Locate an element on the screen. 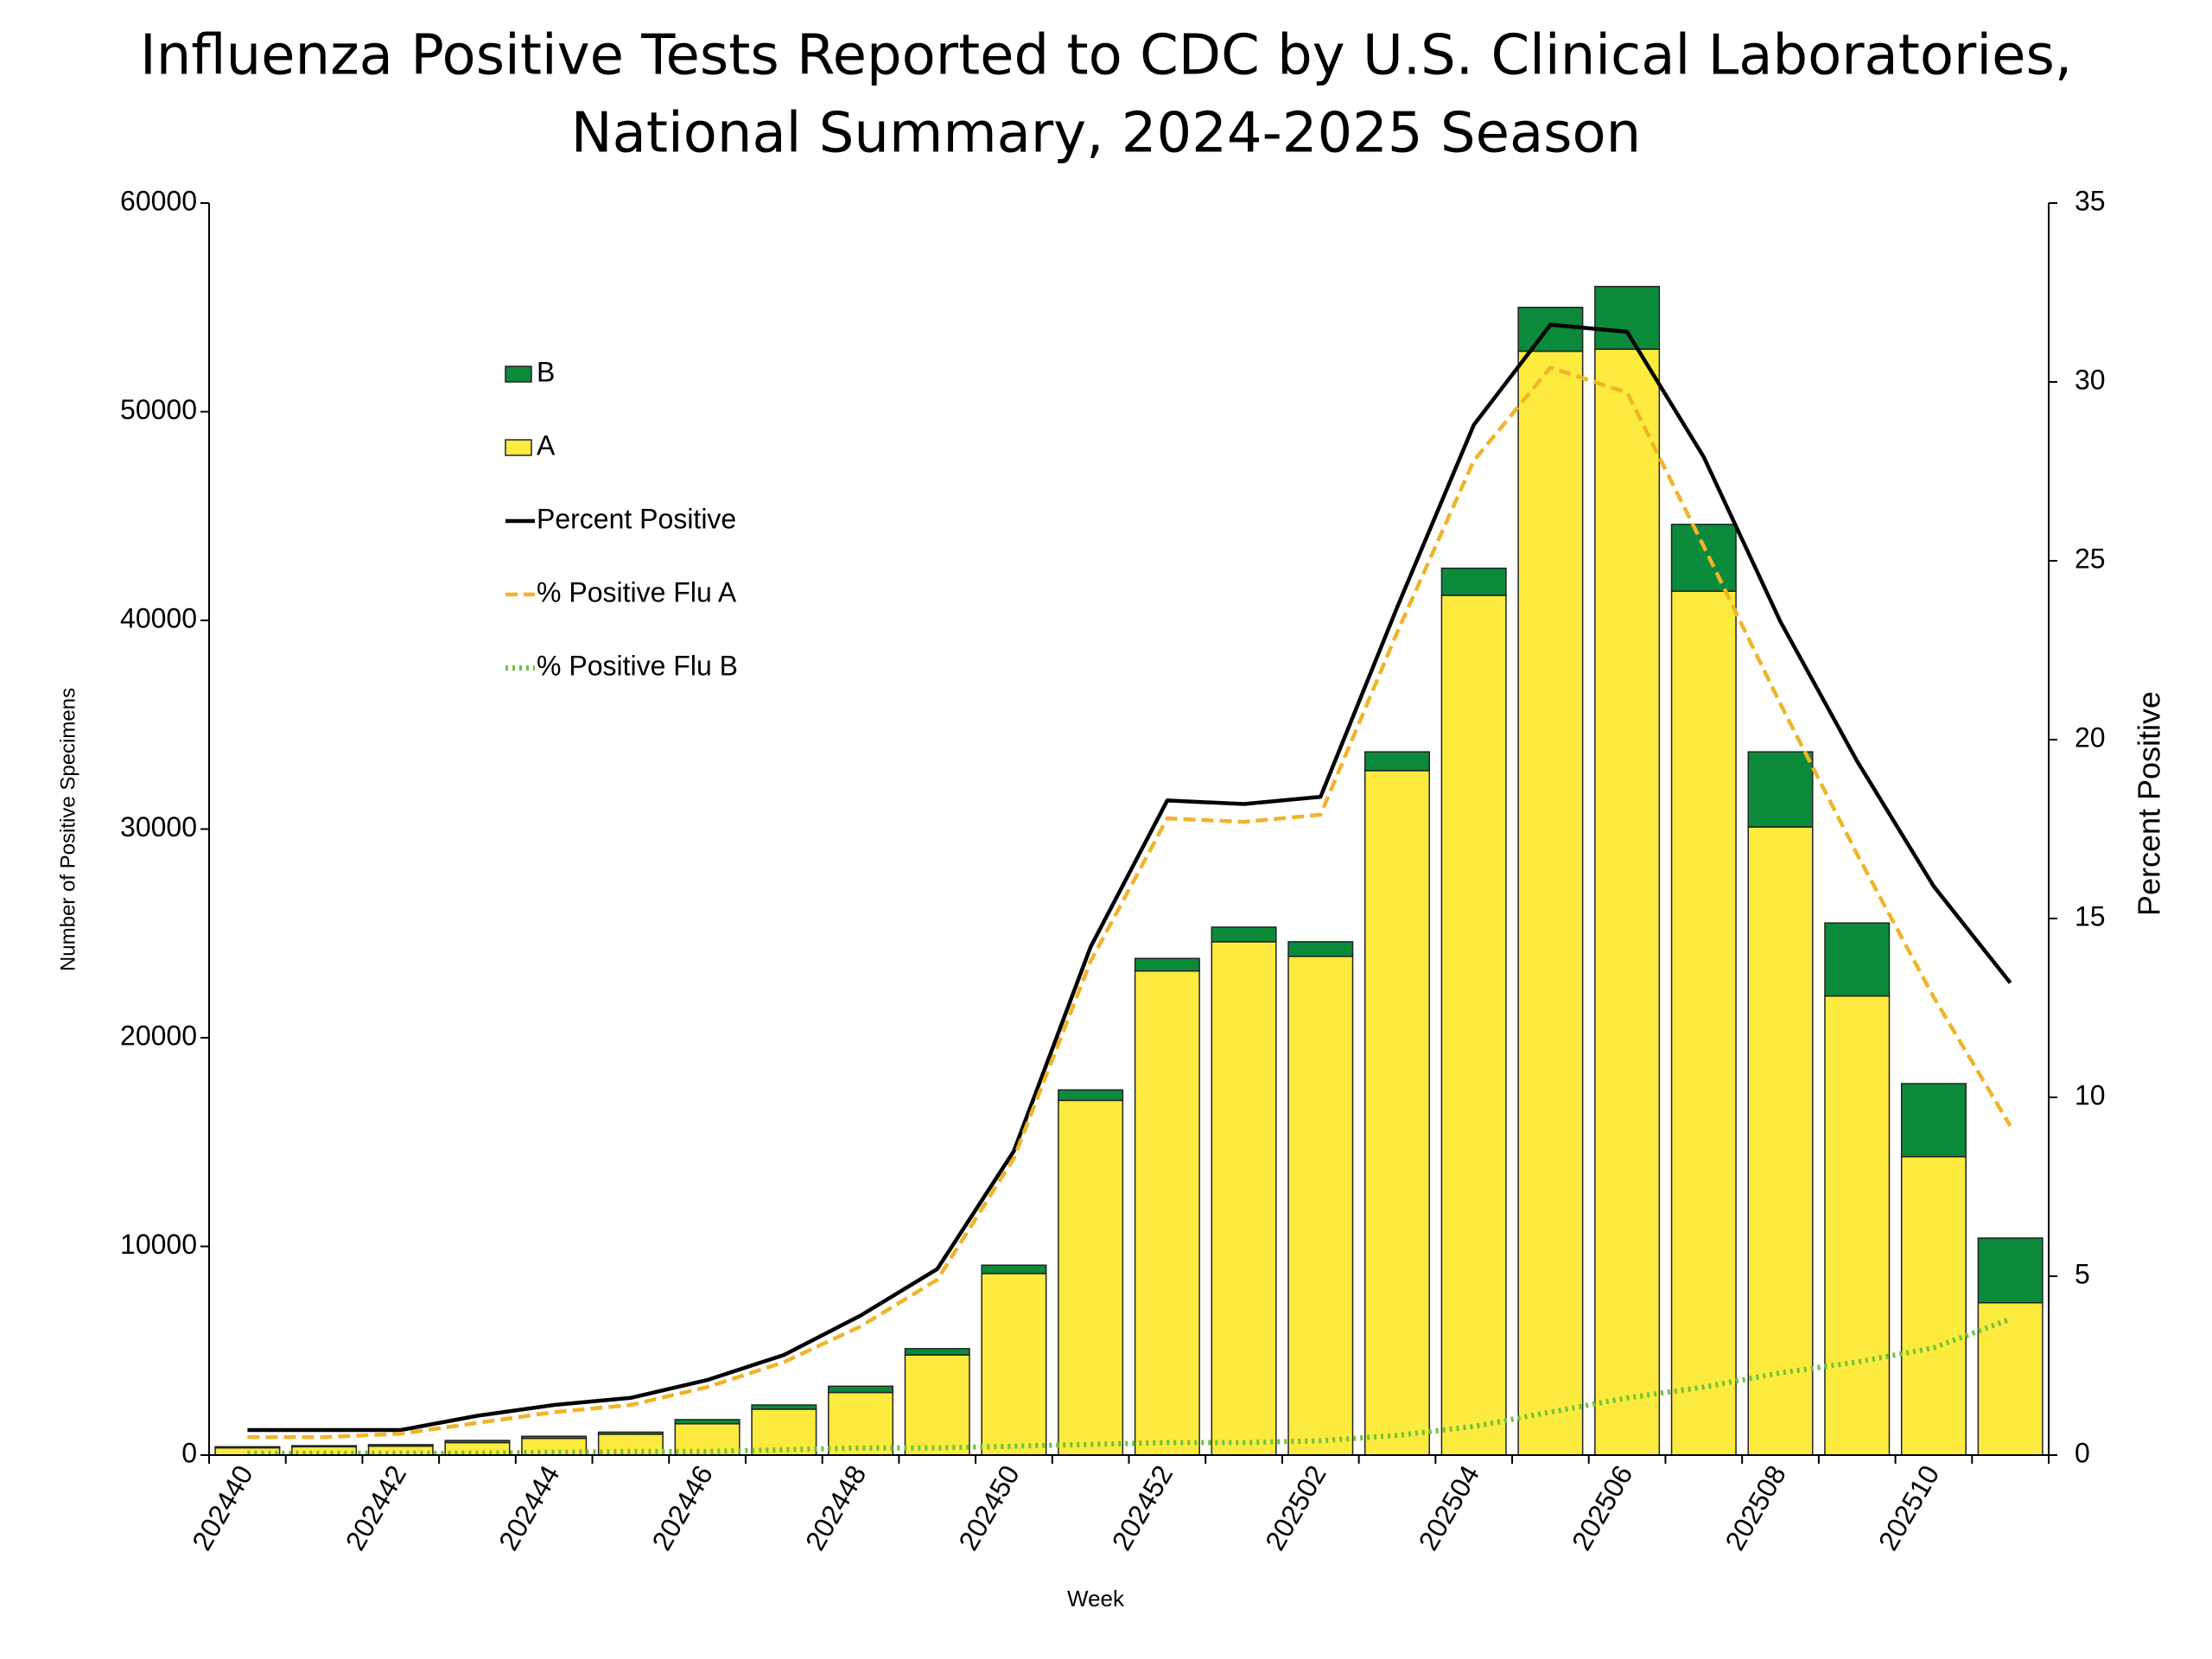 This screenshot has height=1659, width=2212. y2-tick-label: 15 is located at coordinates (2090, 915).